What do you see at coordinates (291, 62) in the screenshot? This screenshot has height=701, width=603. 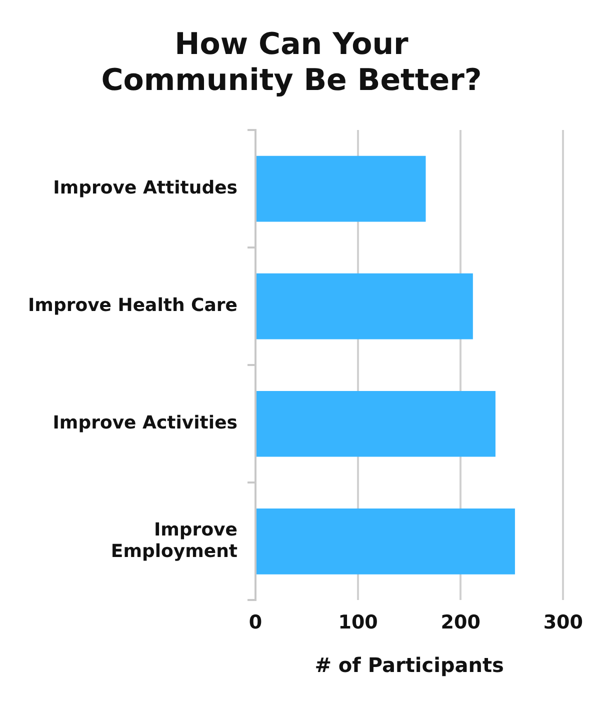 I see `chart-title: How Can Your Community Be Better?` at bounding box center [291, 62].